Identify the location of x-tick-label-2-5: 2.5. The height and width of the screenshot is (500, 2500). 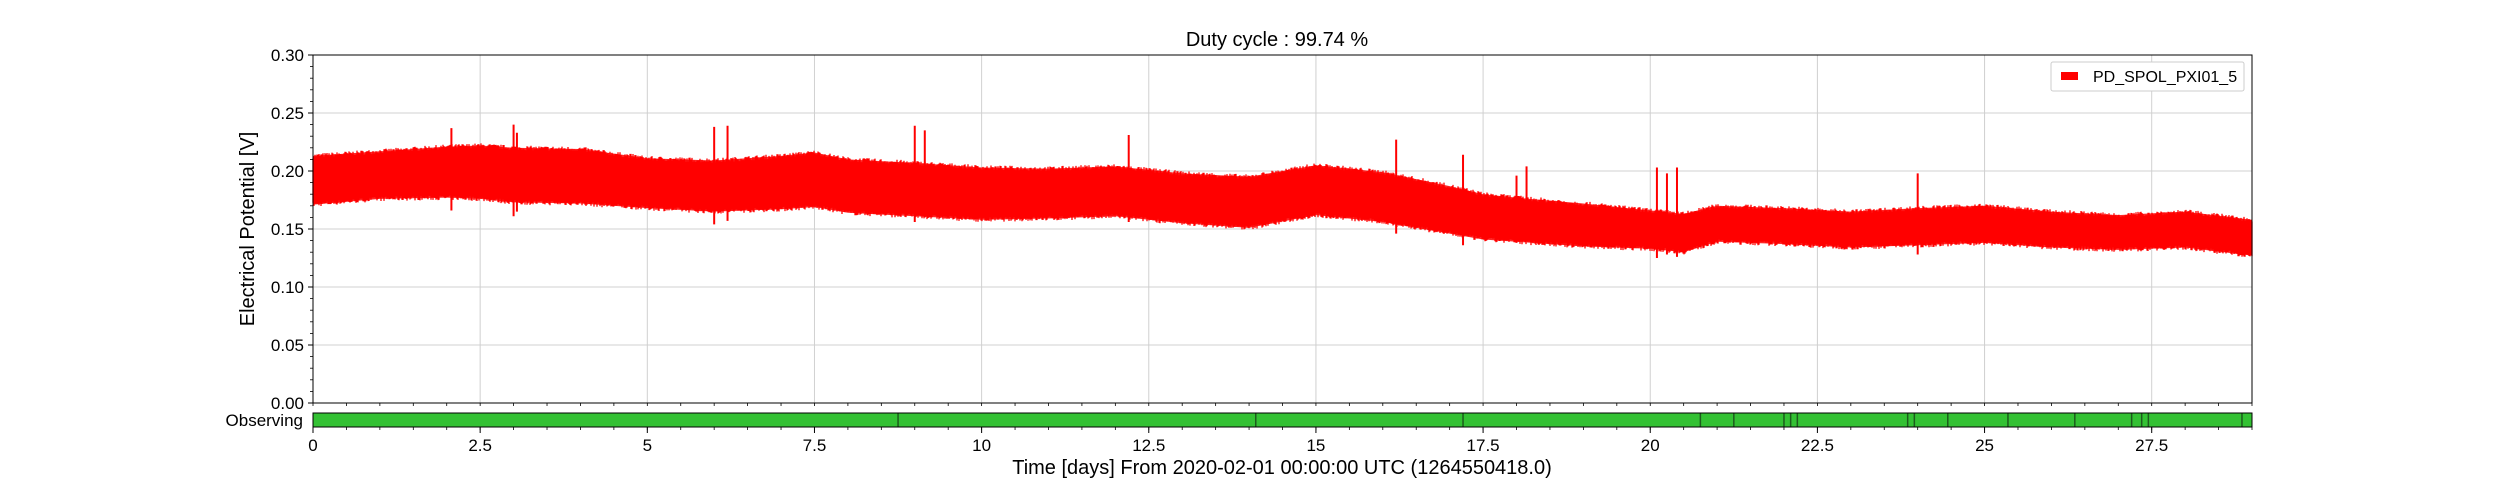
(480, 445).